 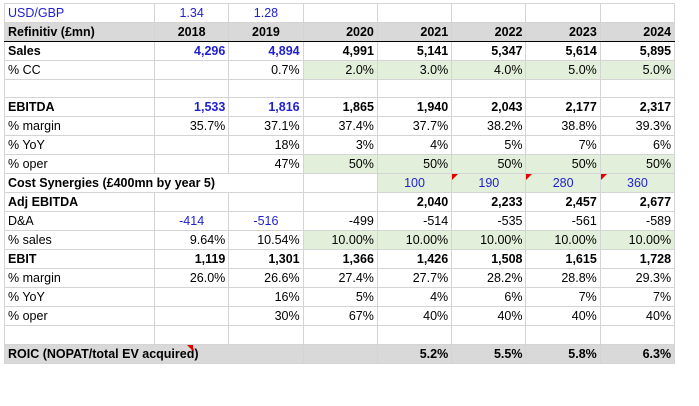 I want to click on cc-2021: 3.0%, so click(x=414, y=70).